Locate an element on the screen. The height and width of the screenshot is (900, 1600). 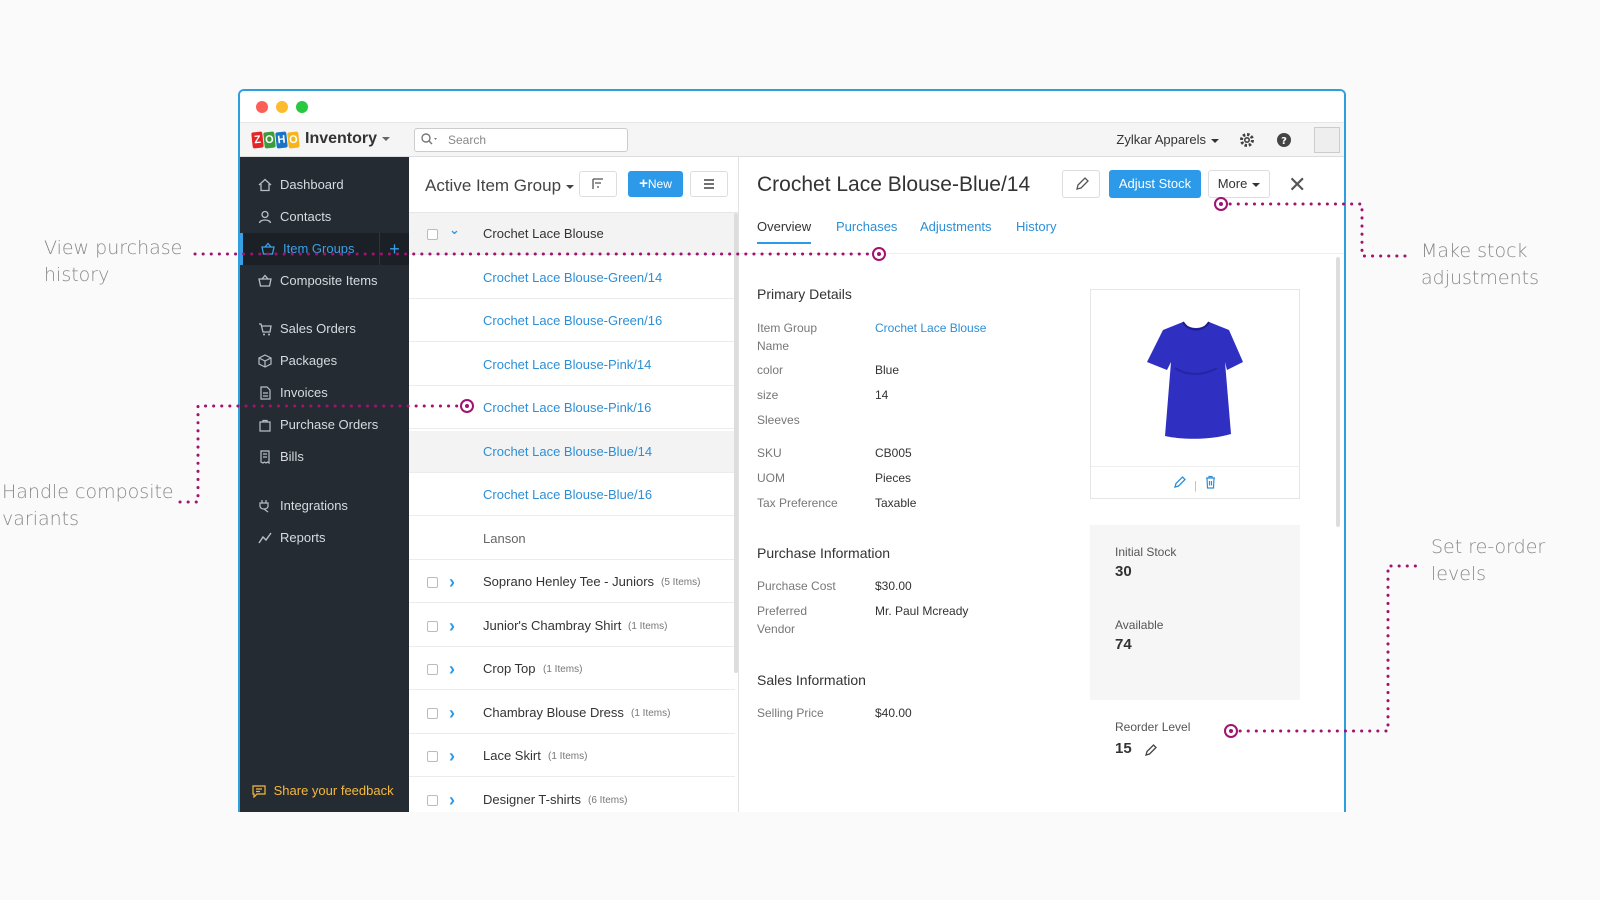
row-name: Lanson is located at coordinates (504, 538).